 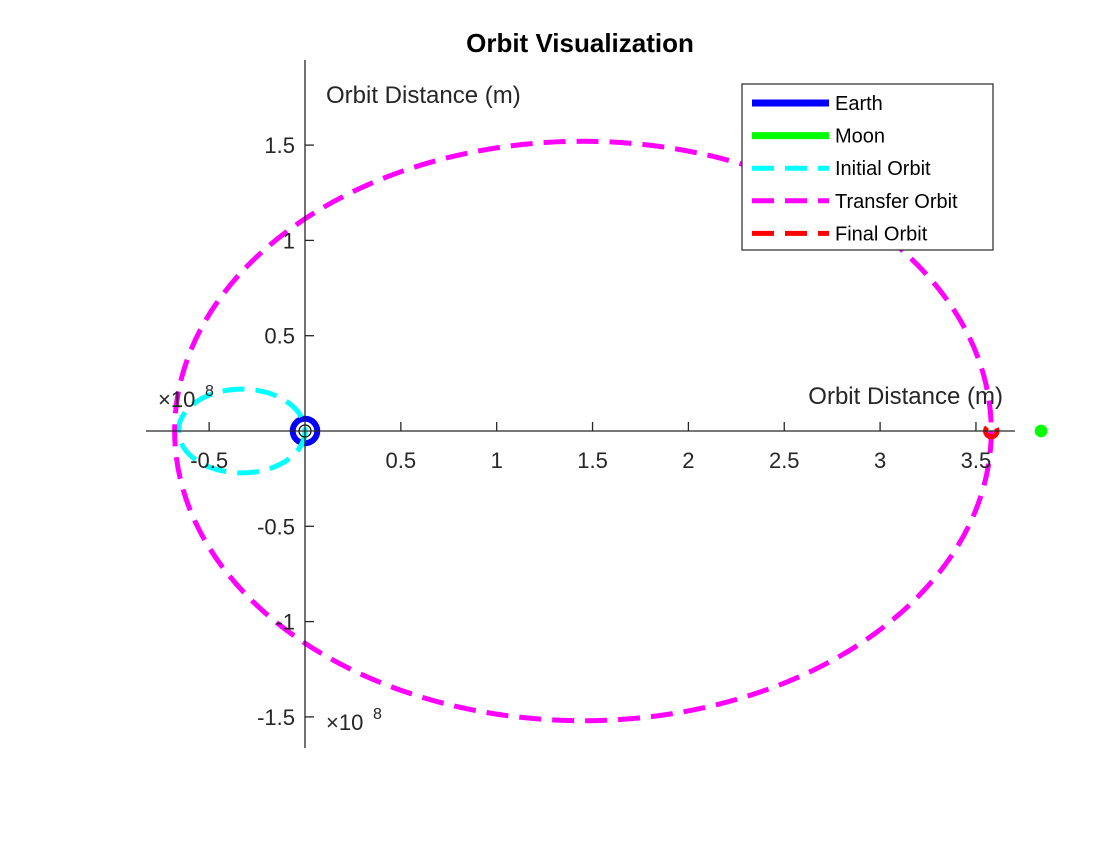 What do you see at coordinates (688, 460) in the screenshot?
I see `x-tick-label: 2` at bounding box center [688, 460].